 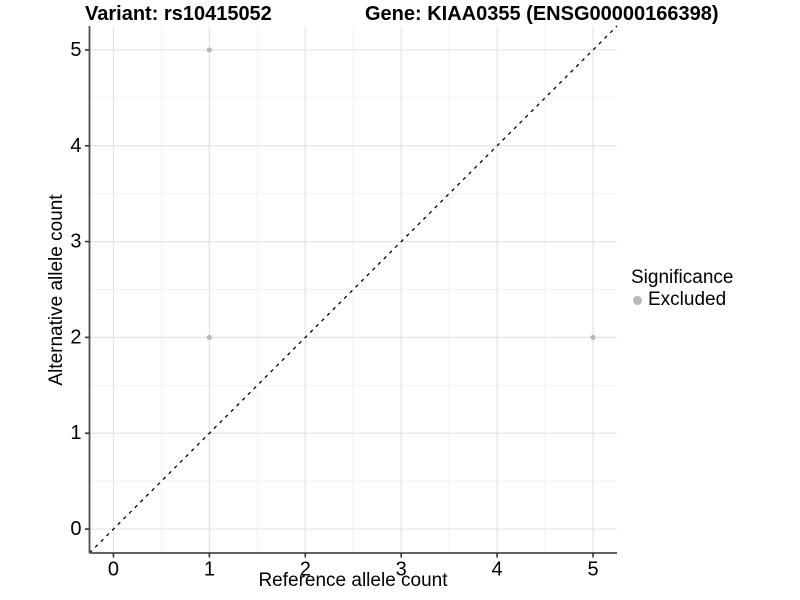 What do you see at coordinates (75, 529) in the screenshot?
I see `y-tick-label: 0` at bounding box center [75, 529].